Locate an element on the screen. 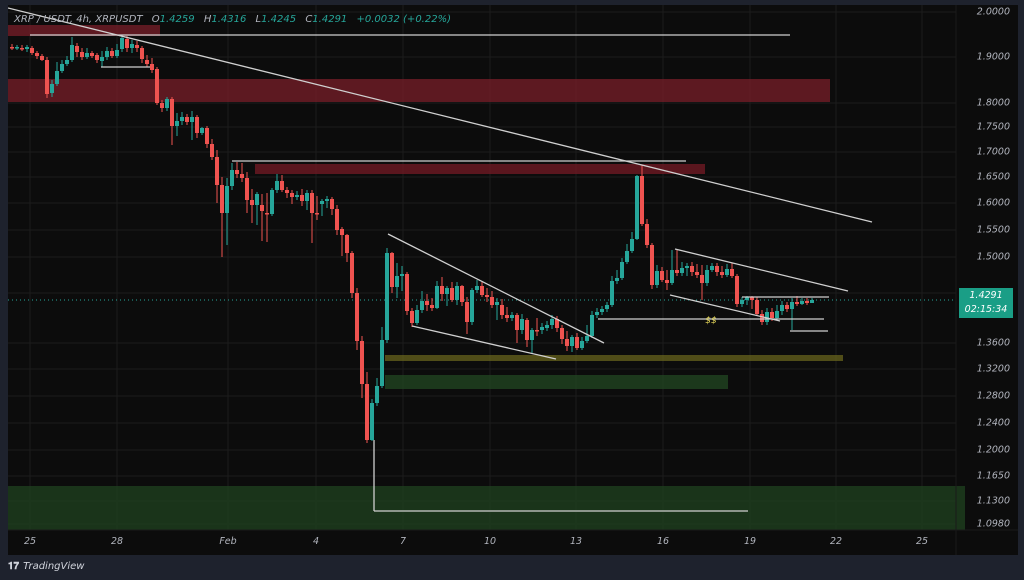 Image resolution: width=1024 pixels, height=580 pixels. current-price-tag: 1.4291 02:15:34 is located at coordinates (986, 303).